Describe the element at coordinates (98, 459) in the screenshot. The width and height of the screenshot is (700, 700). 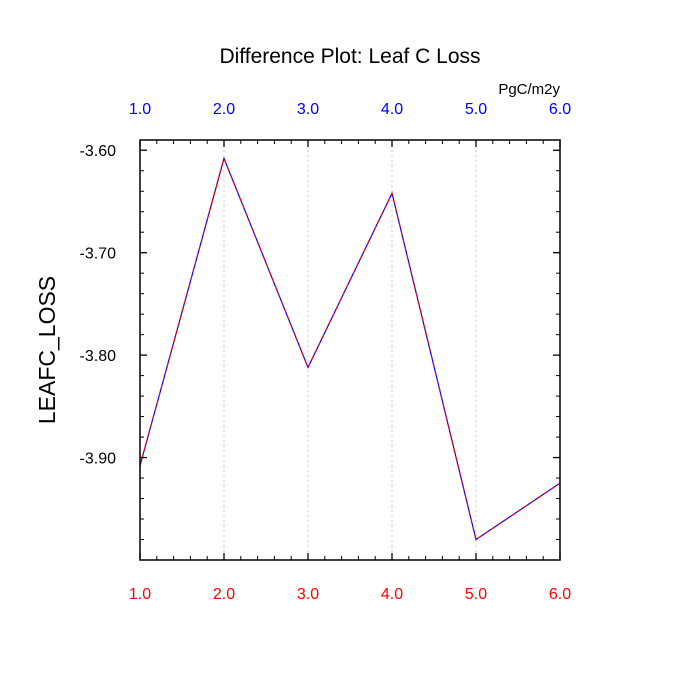
I see `y-tick-label: -3.90` at that location.